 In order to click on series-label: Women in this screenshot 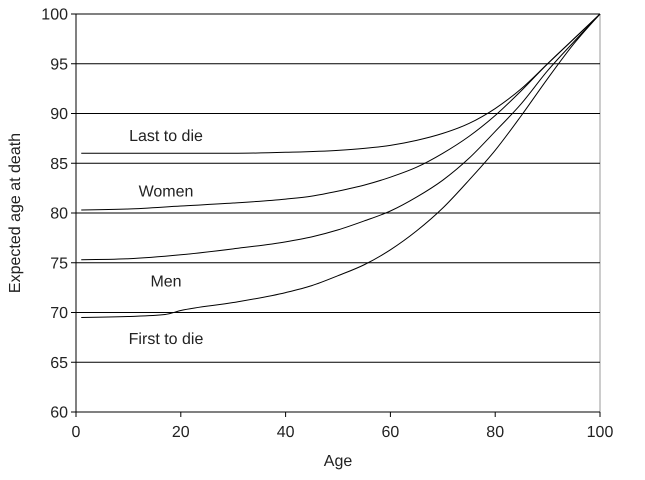, I will do `click(166, 192)`.